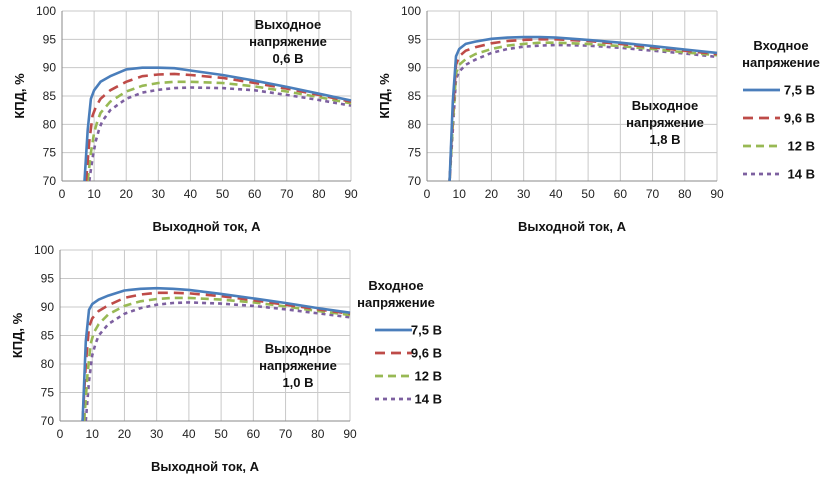 This screenshot has height=484, width=825. Describe the element at coordinates (664, 139) in the screenshot. I see `output-voltage-annotation: 1,8 В` at that location.